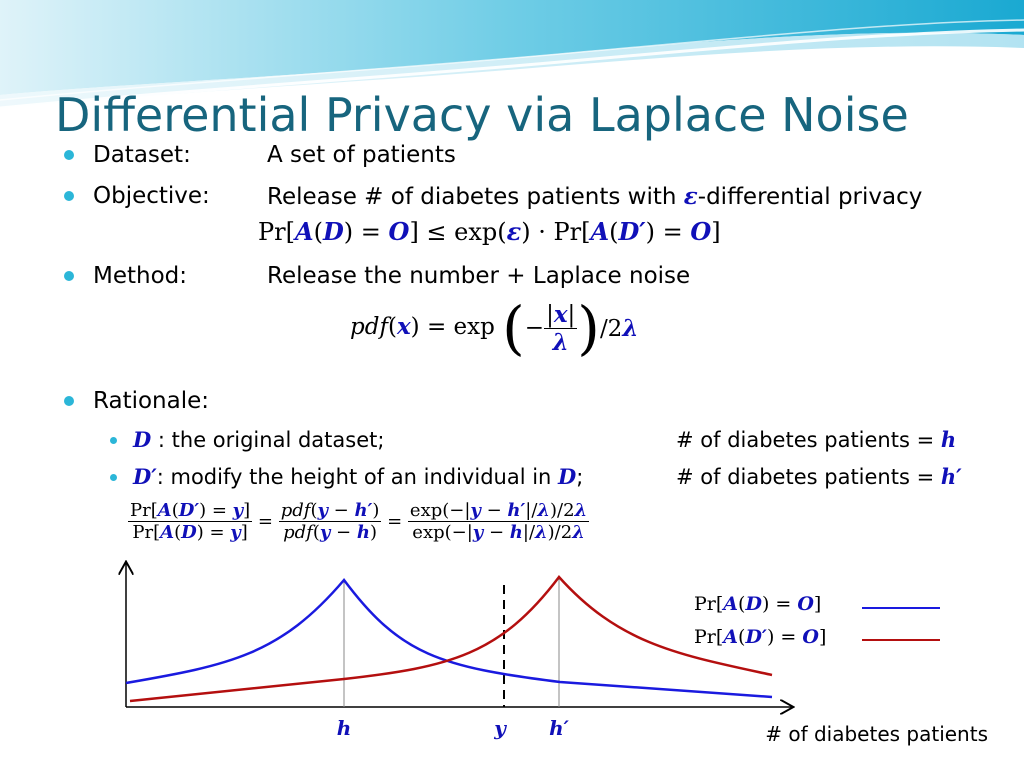  Describe the element at coordinates (344, 728) in the screenshot. I see `marker-label-h: h` at that location.